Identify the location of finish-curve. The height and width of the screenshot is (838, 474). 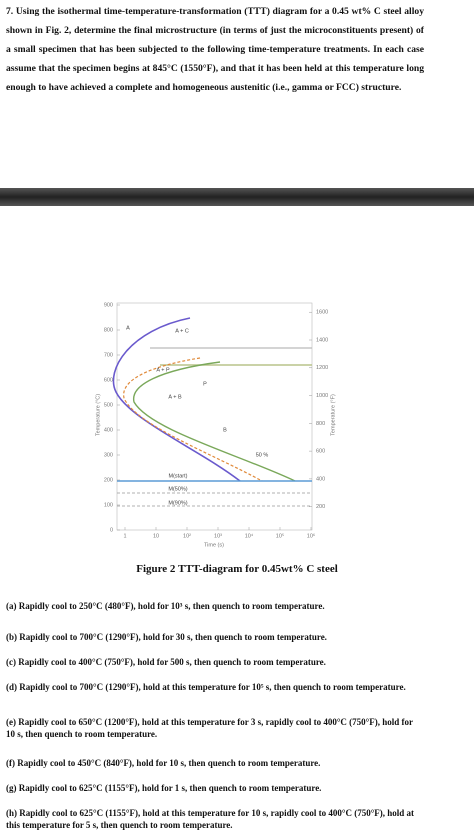
(214, 421).